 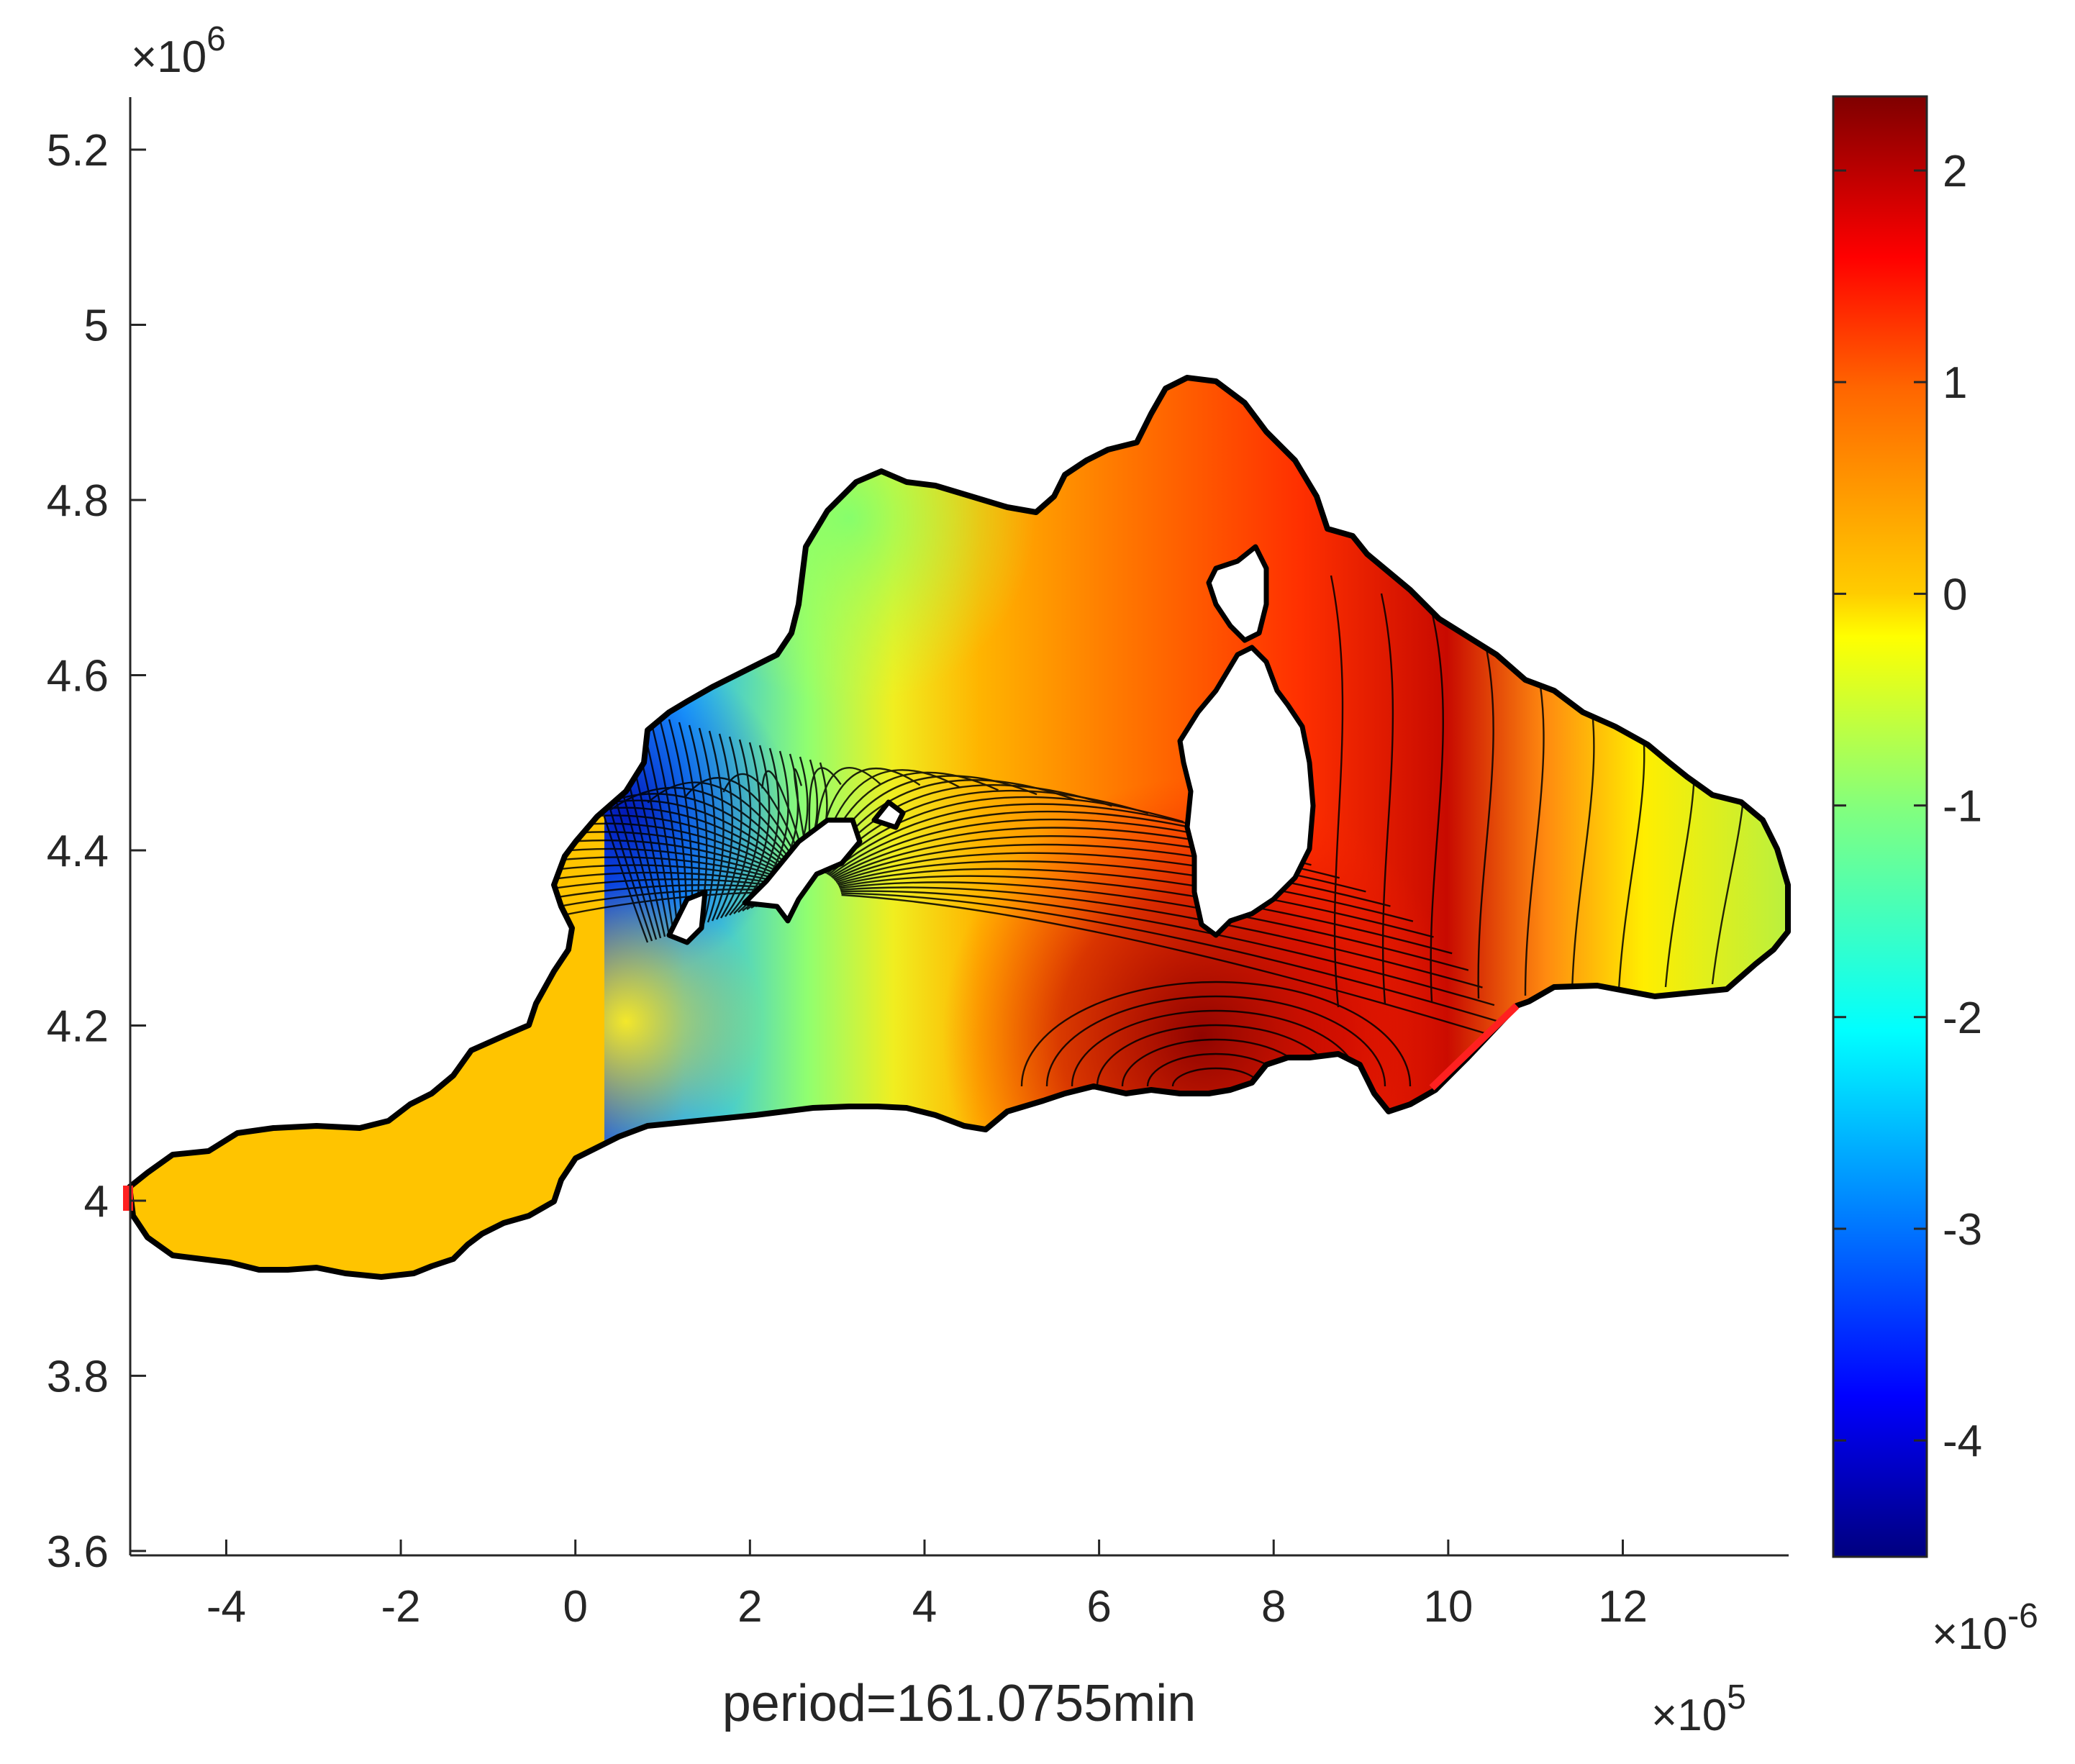 I want to click on colorbar-tick-label: -2, so click(x=1962, y=1018).